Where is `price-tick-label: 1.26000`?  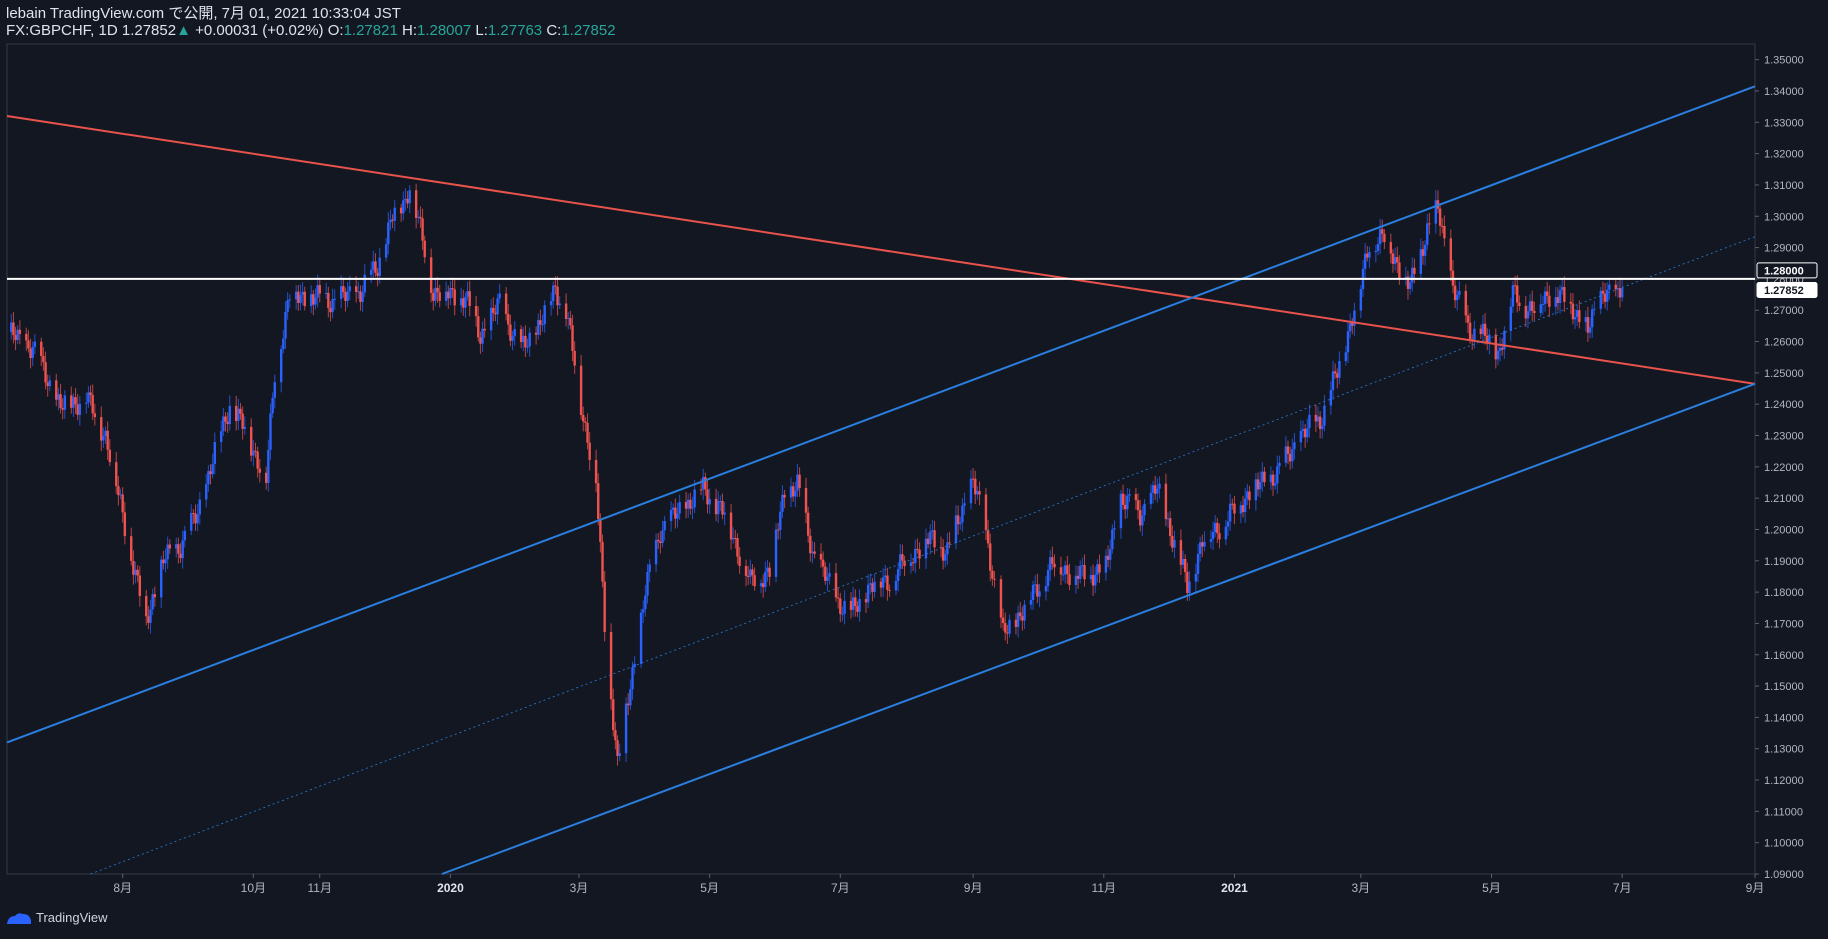
price-tick-label: 1.26000 is located at coordinates (1784, 343).